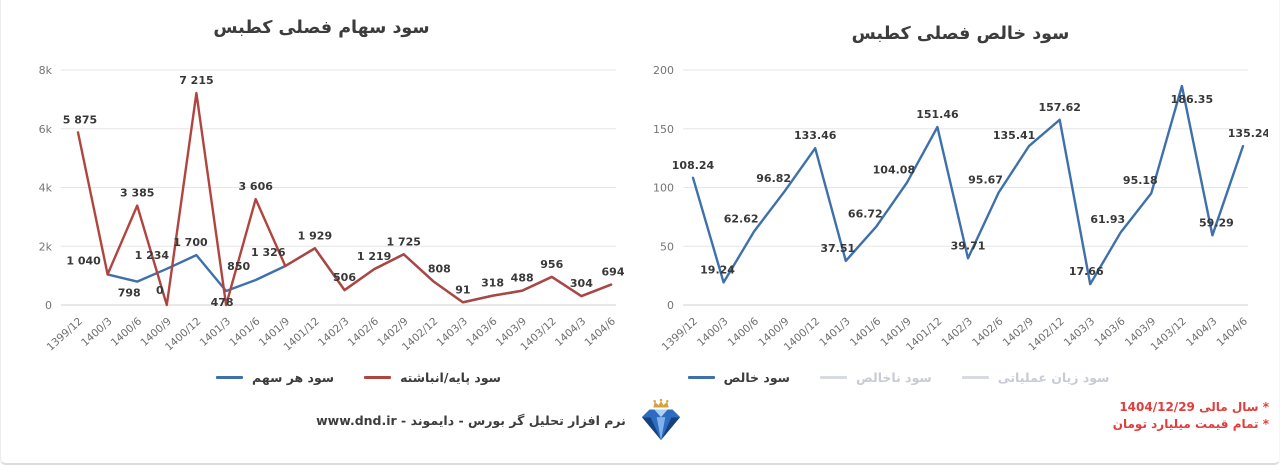 Image resolution: width=1280 pixels, height=465 pixels. I want to click on svg-text: 694, so click(613, 272).